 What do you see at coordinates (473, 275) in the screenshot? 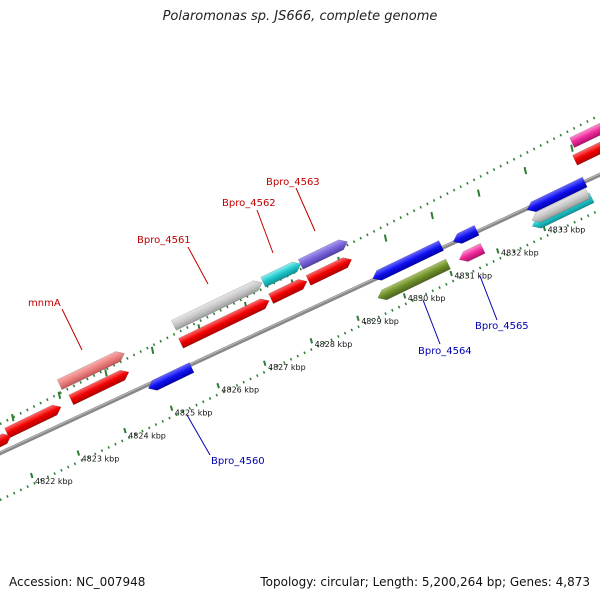
I see `scale-label: 4831 kbp` at bounding box center [473, 275].